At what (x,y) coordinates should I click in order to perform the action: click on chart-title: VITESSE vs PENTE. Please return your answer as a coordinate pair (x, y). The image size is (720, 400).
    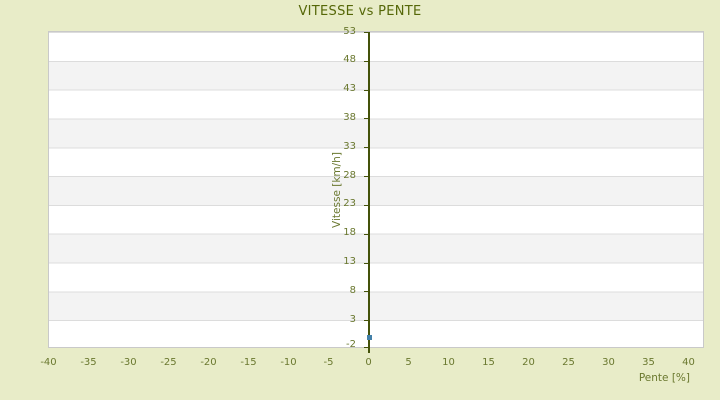
    Looking at the image, I should click on (360, 11).